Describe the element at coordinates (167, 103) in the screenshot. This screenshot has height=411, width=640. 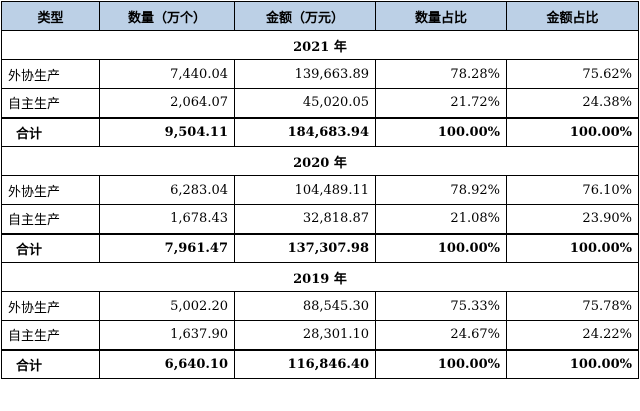
I see `cell-quantity: 2,064.07` at that location.